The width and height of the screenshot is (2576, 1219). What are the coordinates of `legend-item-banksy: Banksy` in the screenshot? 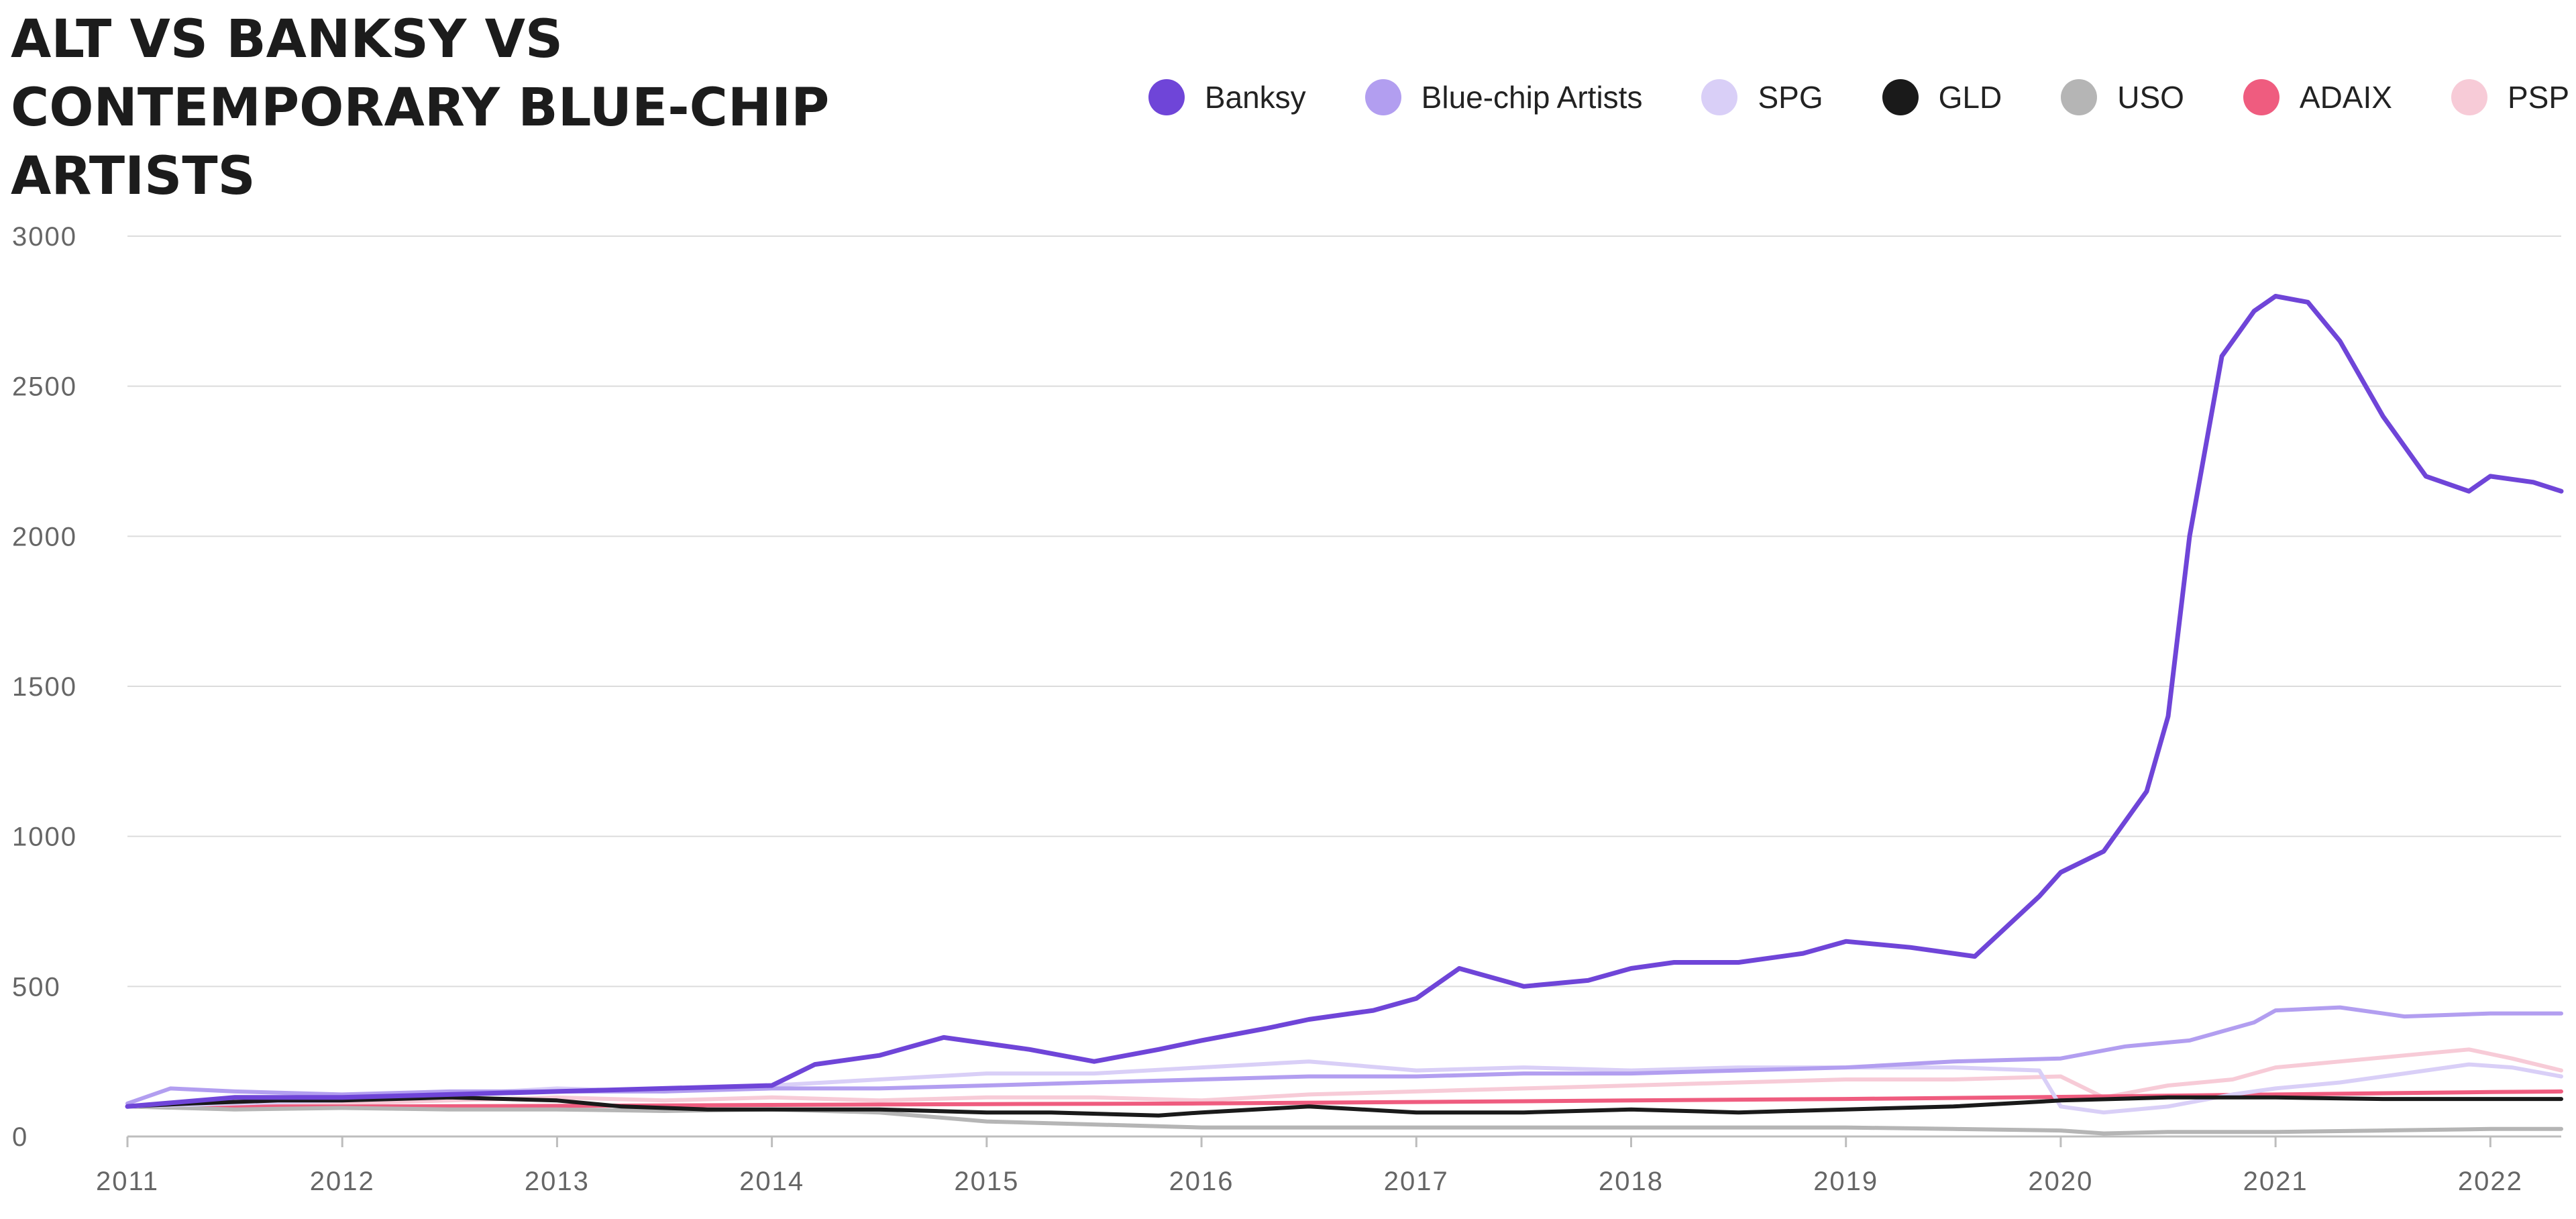 It's located at (1227, 97).